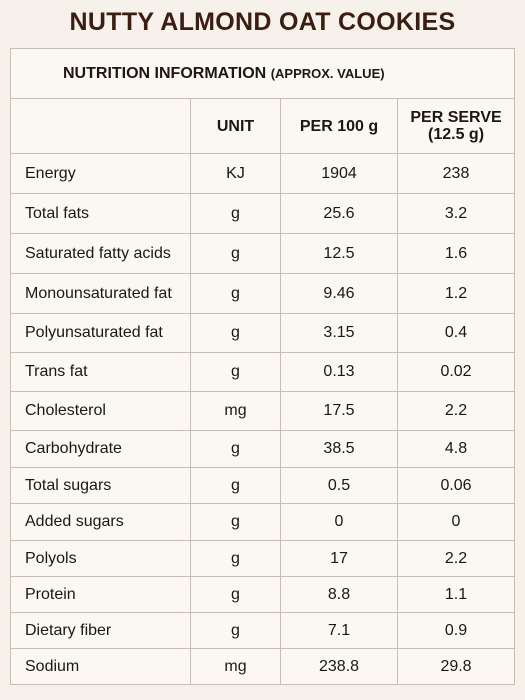 Image resolution: width=525 pixels, height=700 pixels. Describe the element at coordinates (68, 485) in the screenshot. I see `nutrient-name: Total sugars` at that location.